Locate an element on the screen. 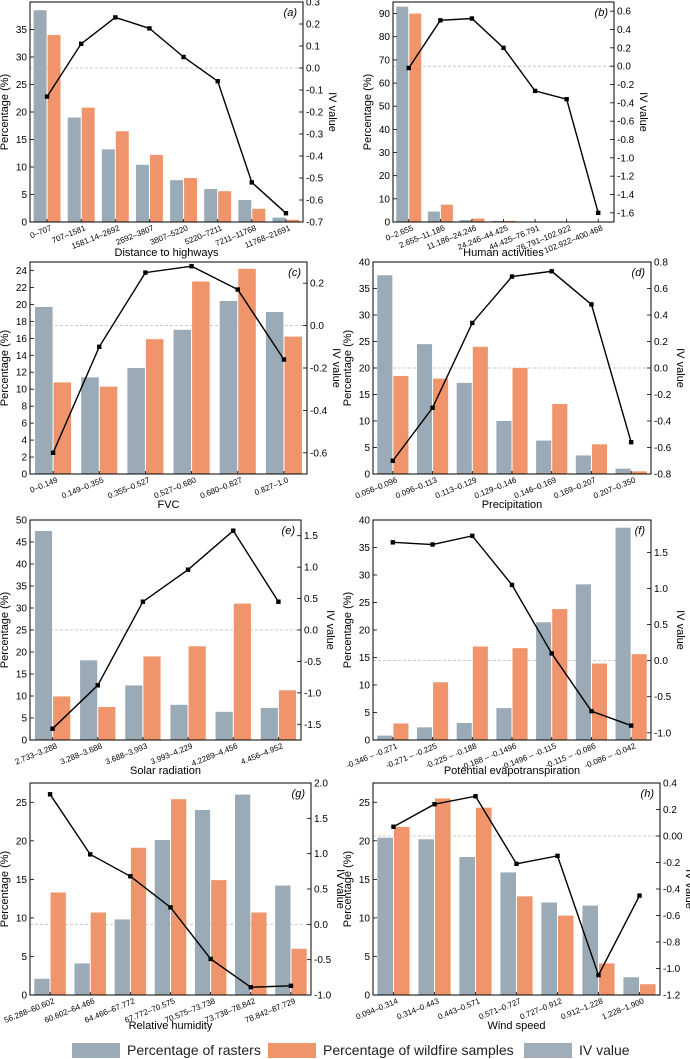  x-tick-label: 3.993–4.229 is located at coordinates (171, 753).